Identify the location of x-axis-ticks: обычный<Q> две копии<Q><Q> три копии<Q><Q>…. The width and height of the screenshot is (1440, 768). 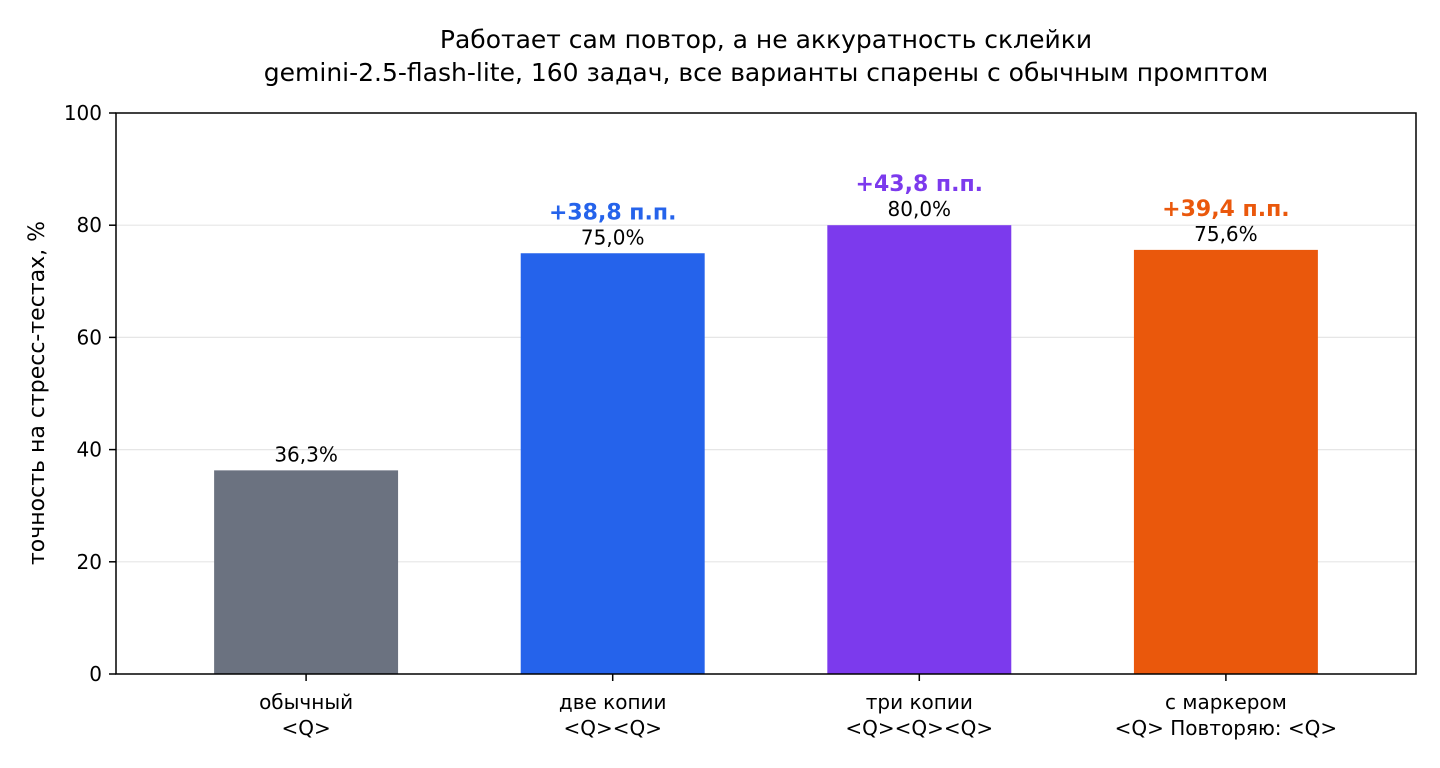
(798, 707).